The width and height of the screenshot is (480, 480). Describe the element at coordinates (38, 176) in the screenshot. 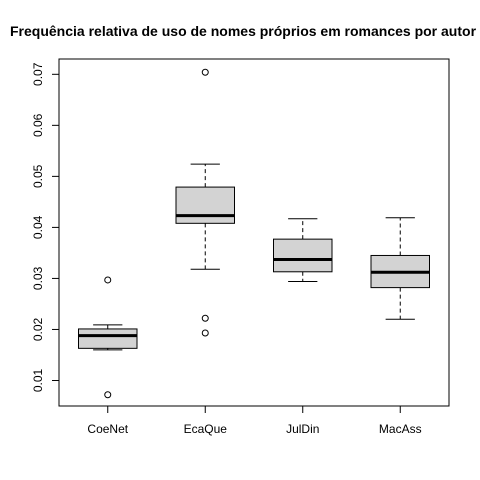

I see `y-tick-label: 0.05` at that location.